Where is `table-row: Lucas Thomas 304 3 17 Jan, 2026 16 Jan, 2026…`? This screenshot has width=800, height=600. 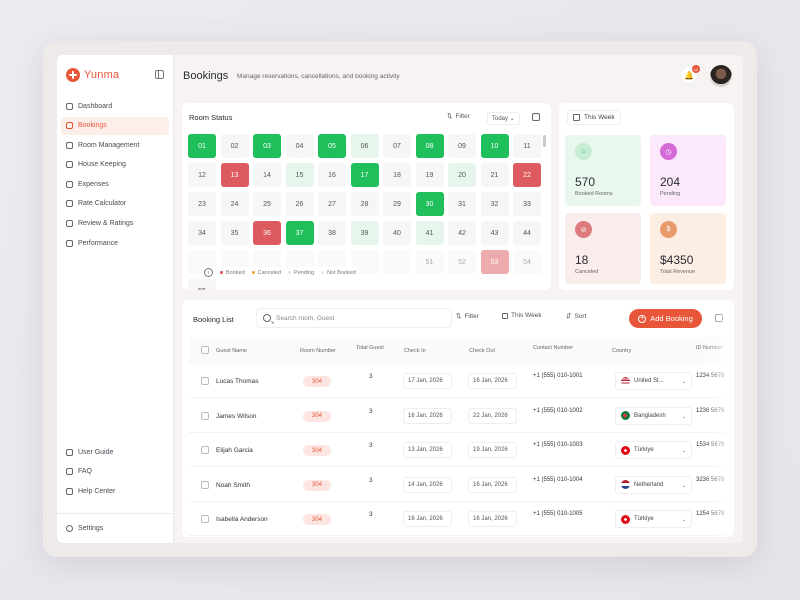
table-row: Lucas Thomas 304 3 17 Jan, 2026 16 Jan, 2026… is located at coordinates (461, 381).